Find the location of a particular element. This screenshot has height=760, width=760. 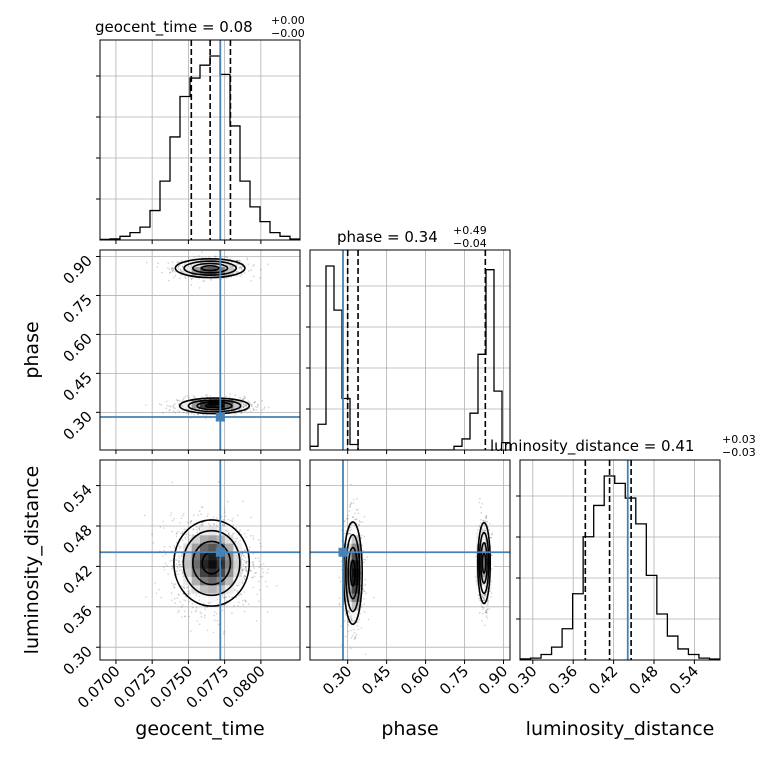

title-geocent-time-minus: −0.00 is located at coordinates (288, 33).